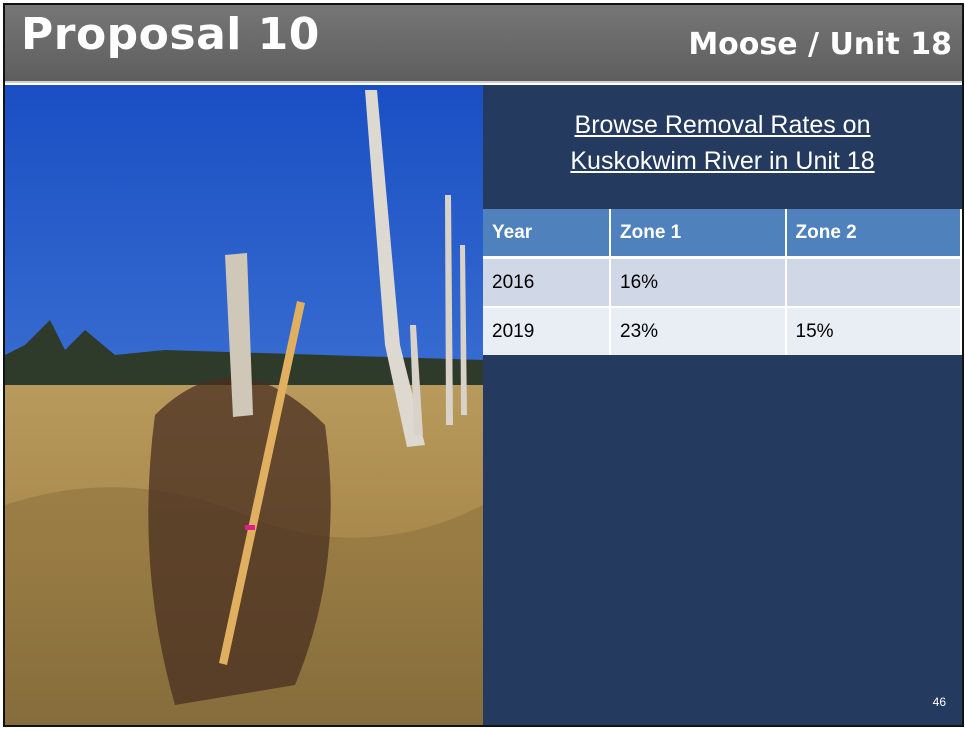 The image size is (965, 730). I want to click on slide-subtitle: Moose / Unit 18, so click(820, 44).